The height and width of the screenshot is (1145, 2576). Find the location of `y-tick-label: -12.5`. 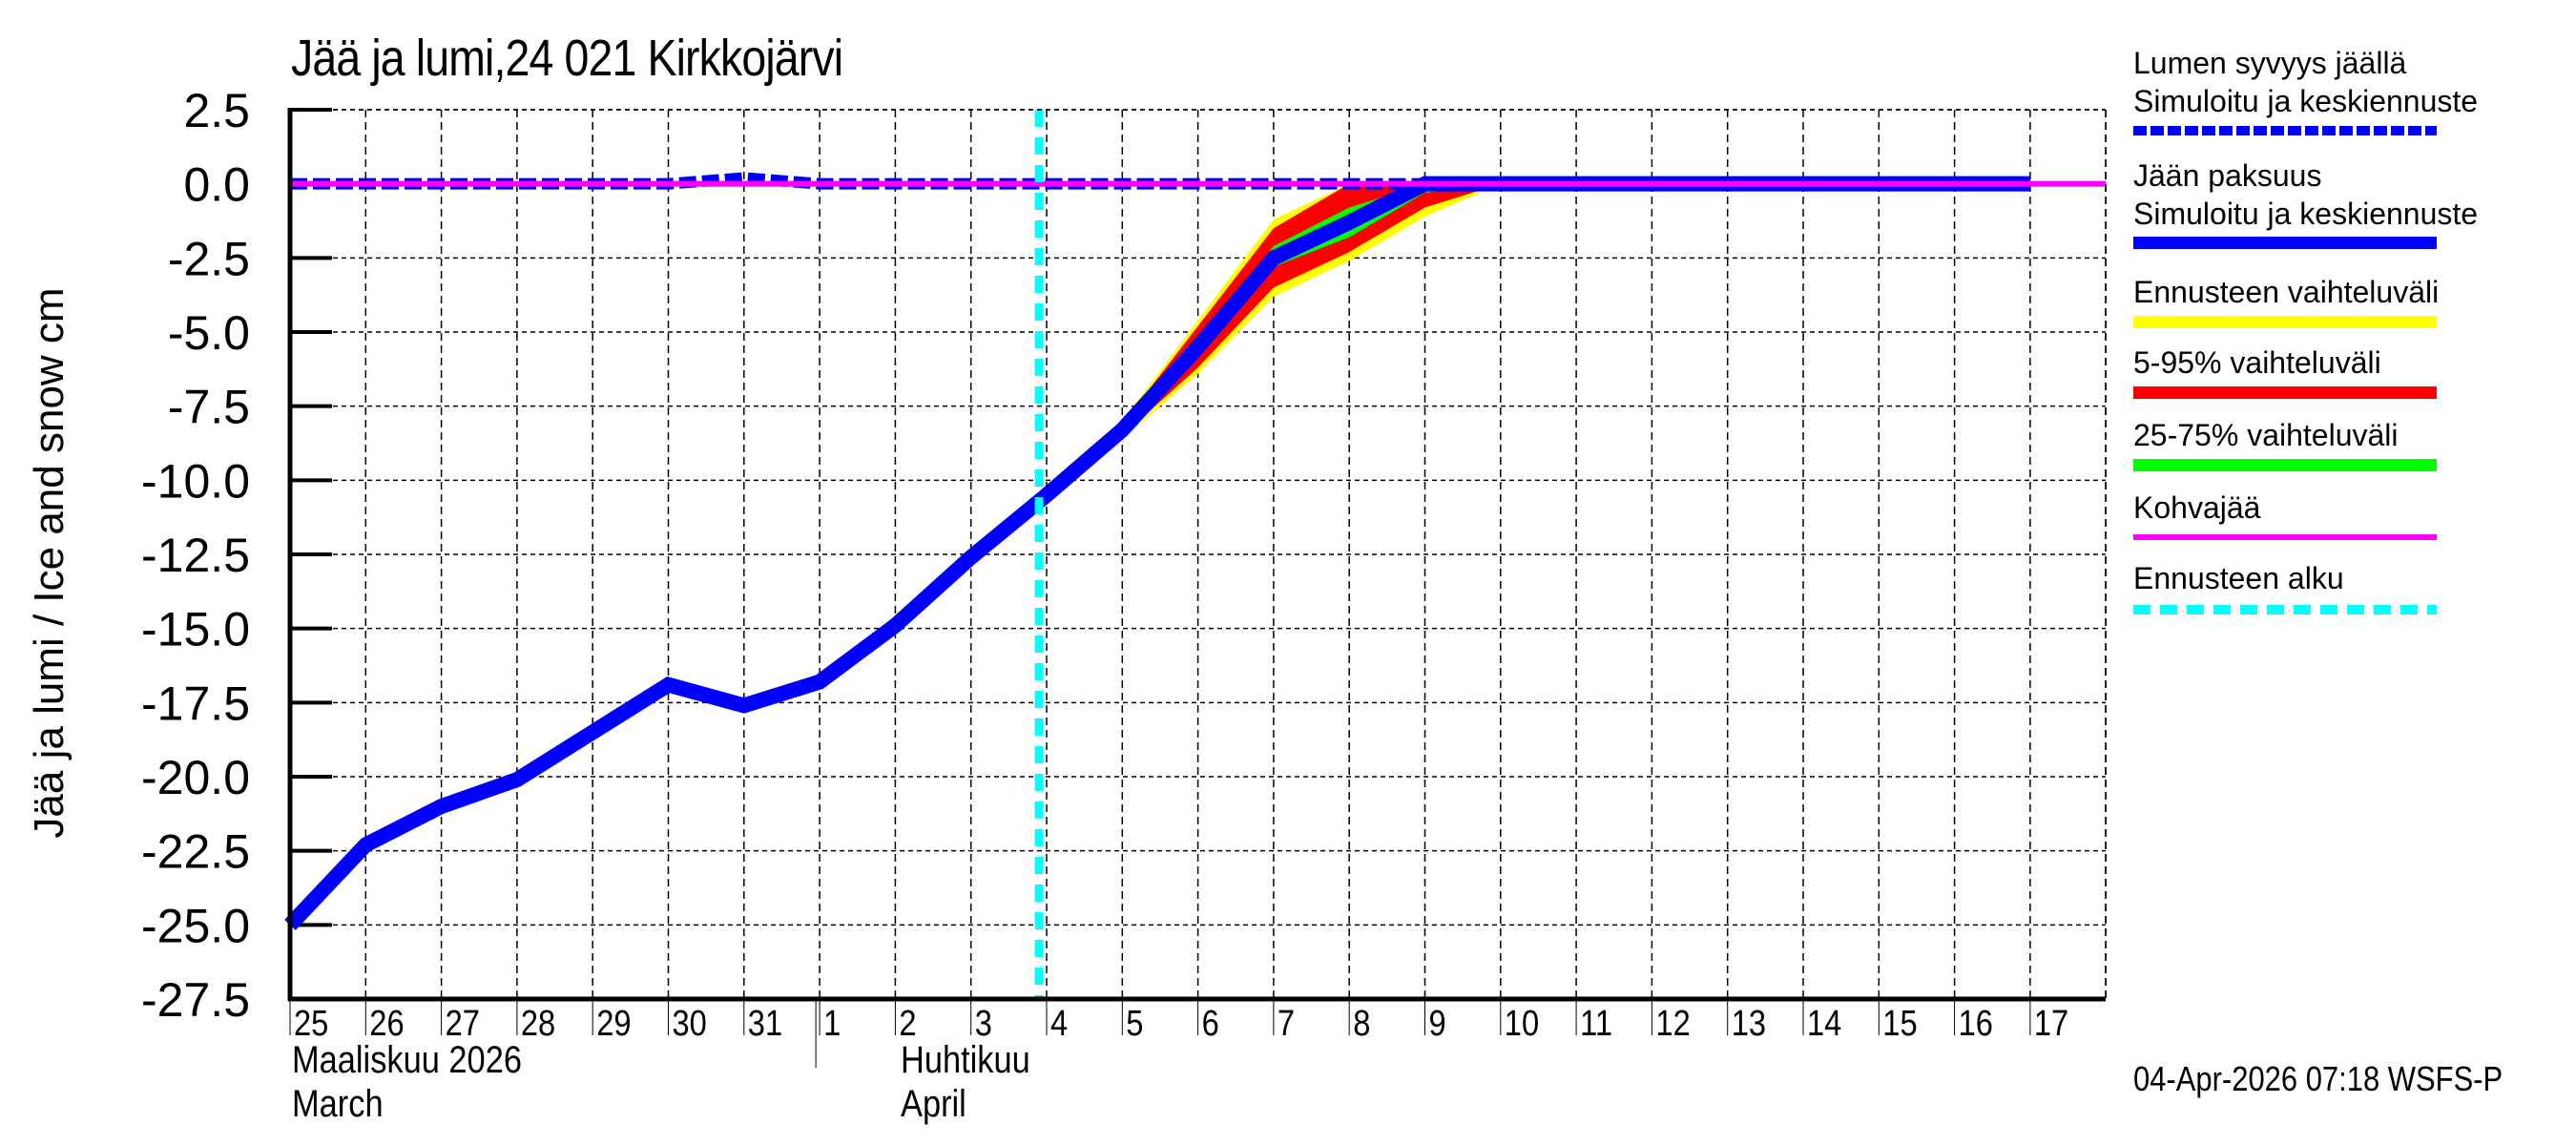

y-tick-label: -12.5 is located at coordinates (195, 555).